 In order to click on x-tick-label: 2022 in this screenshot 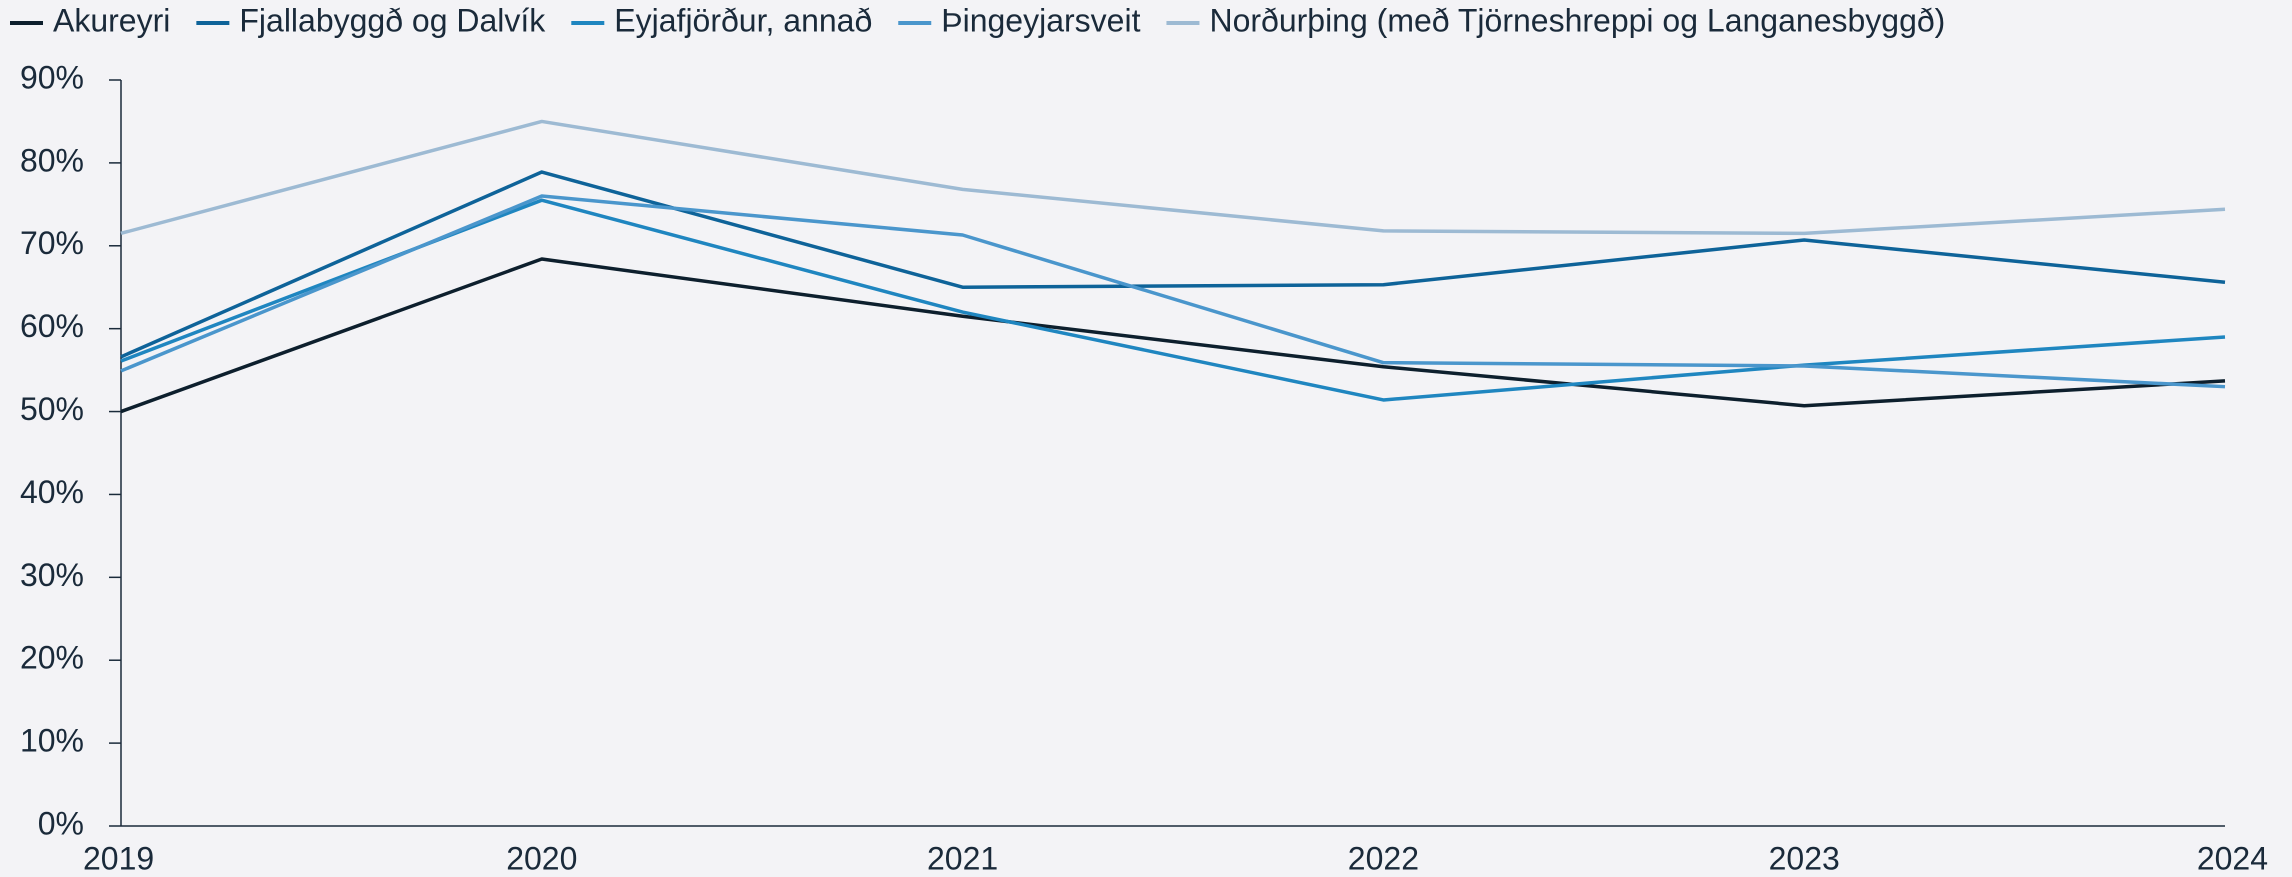, I will do `click(1383, 858)`.